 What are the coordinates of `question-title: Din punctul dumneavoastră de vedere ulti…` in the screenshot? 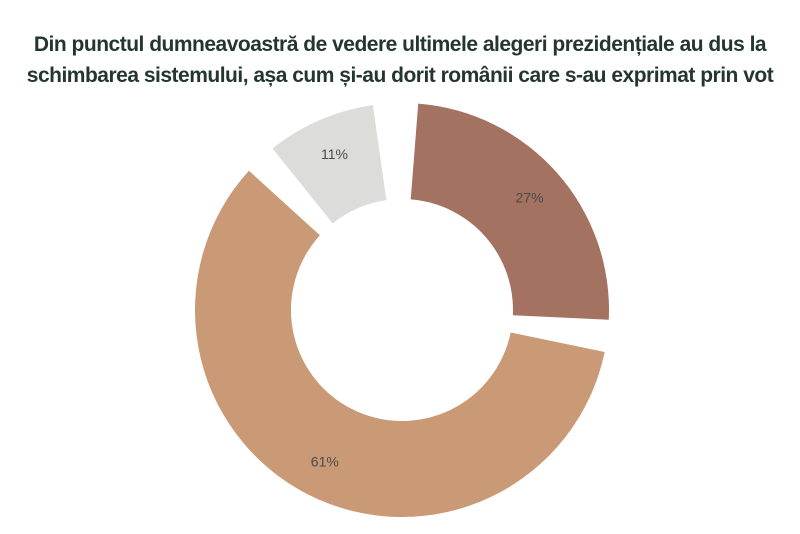 It's located at (400, 60).